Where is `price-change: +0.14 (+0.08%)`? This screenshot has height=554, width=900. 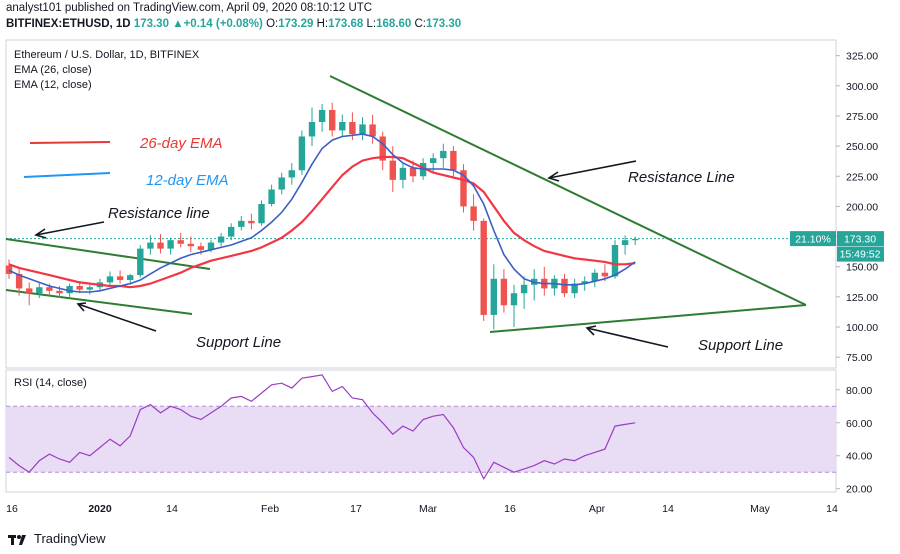
price-change: +0.14 (+0.08%) is located at coordinates (223, 24).